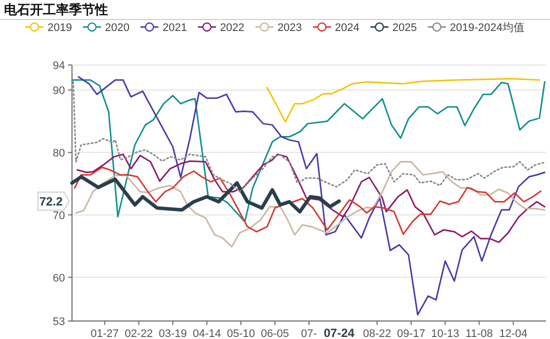  What do you see at coordinates (411, 333) in the screenshot?
I see `x-tick-label: 09-17` at bounding box center [411, 333].